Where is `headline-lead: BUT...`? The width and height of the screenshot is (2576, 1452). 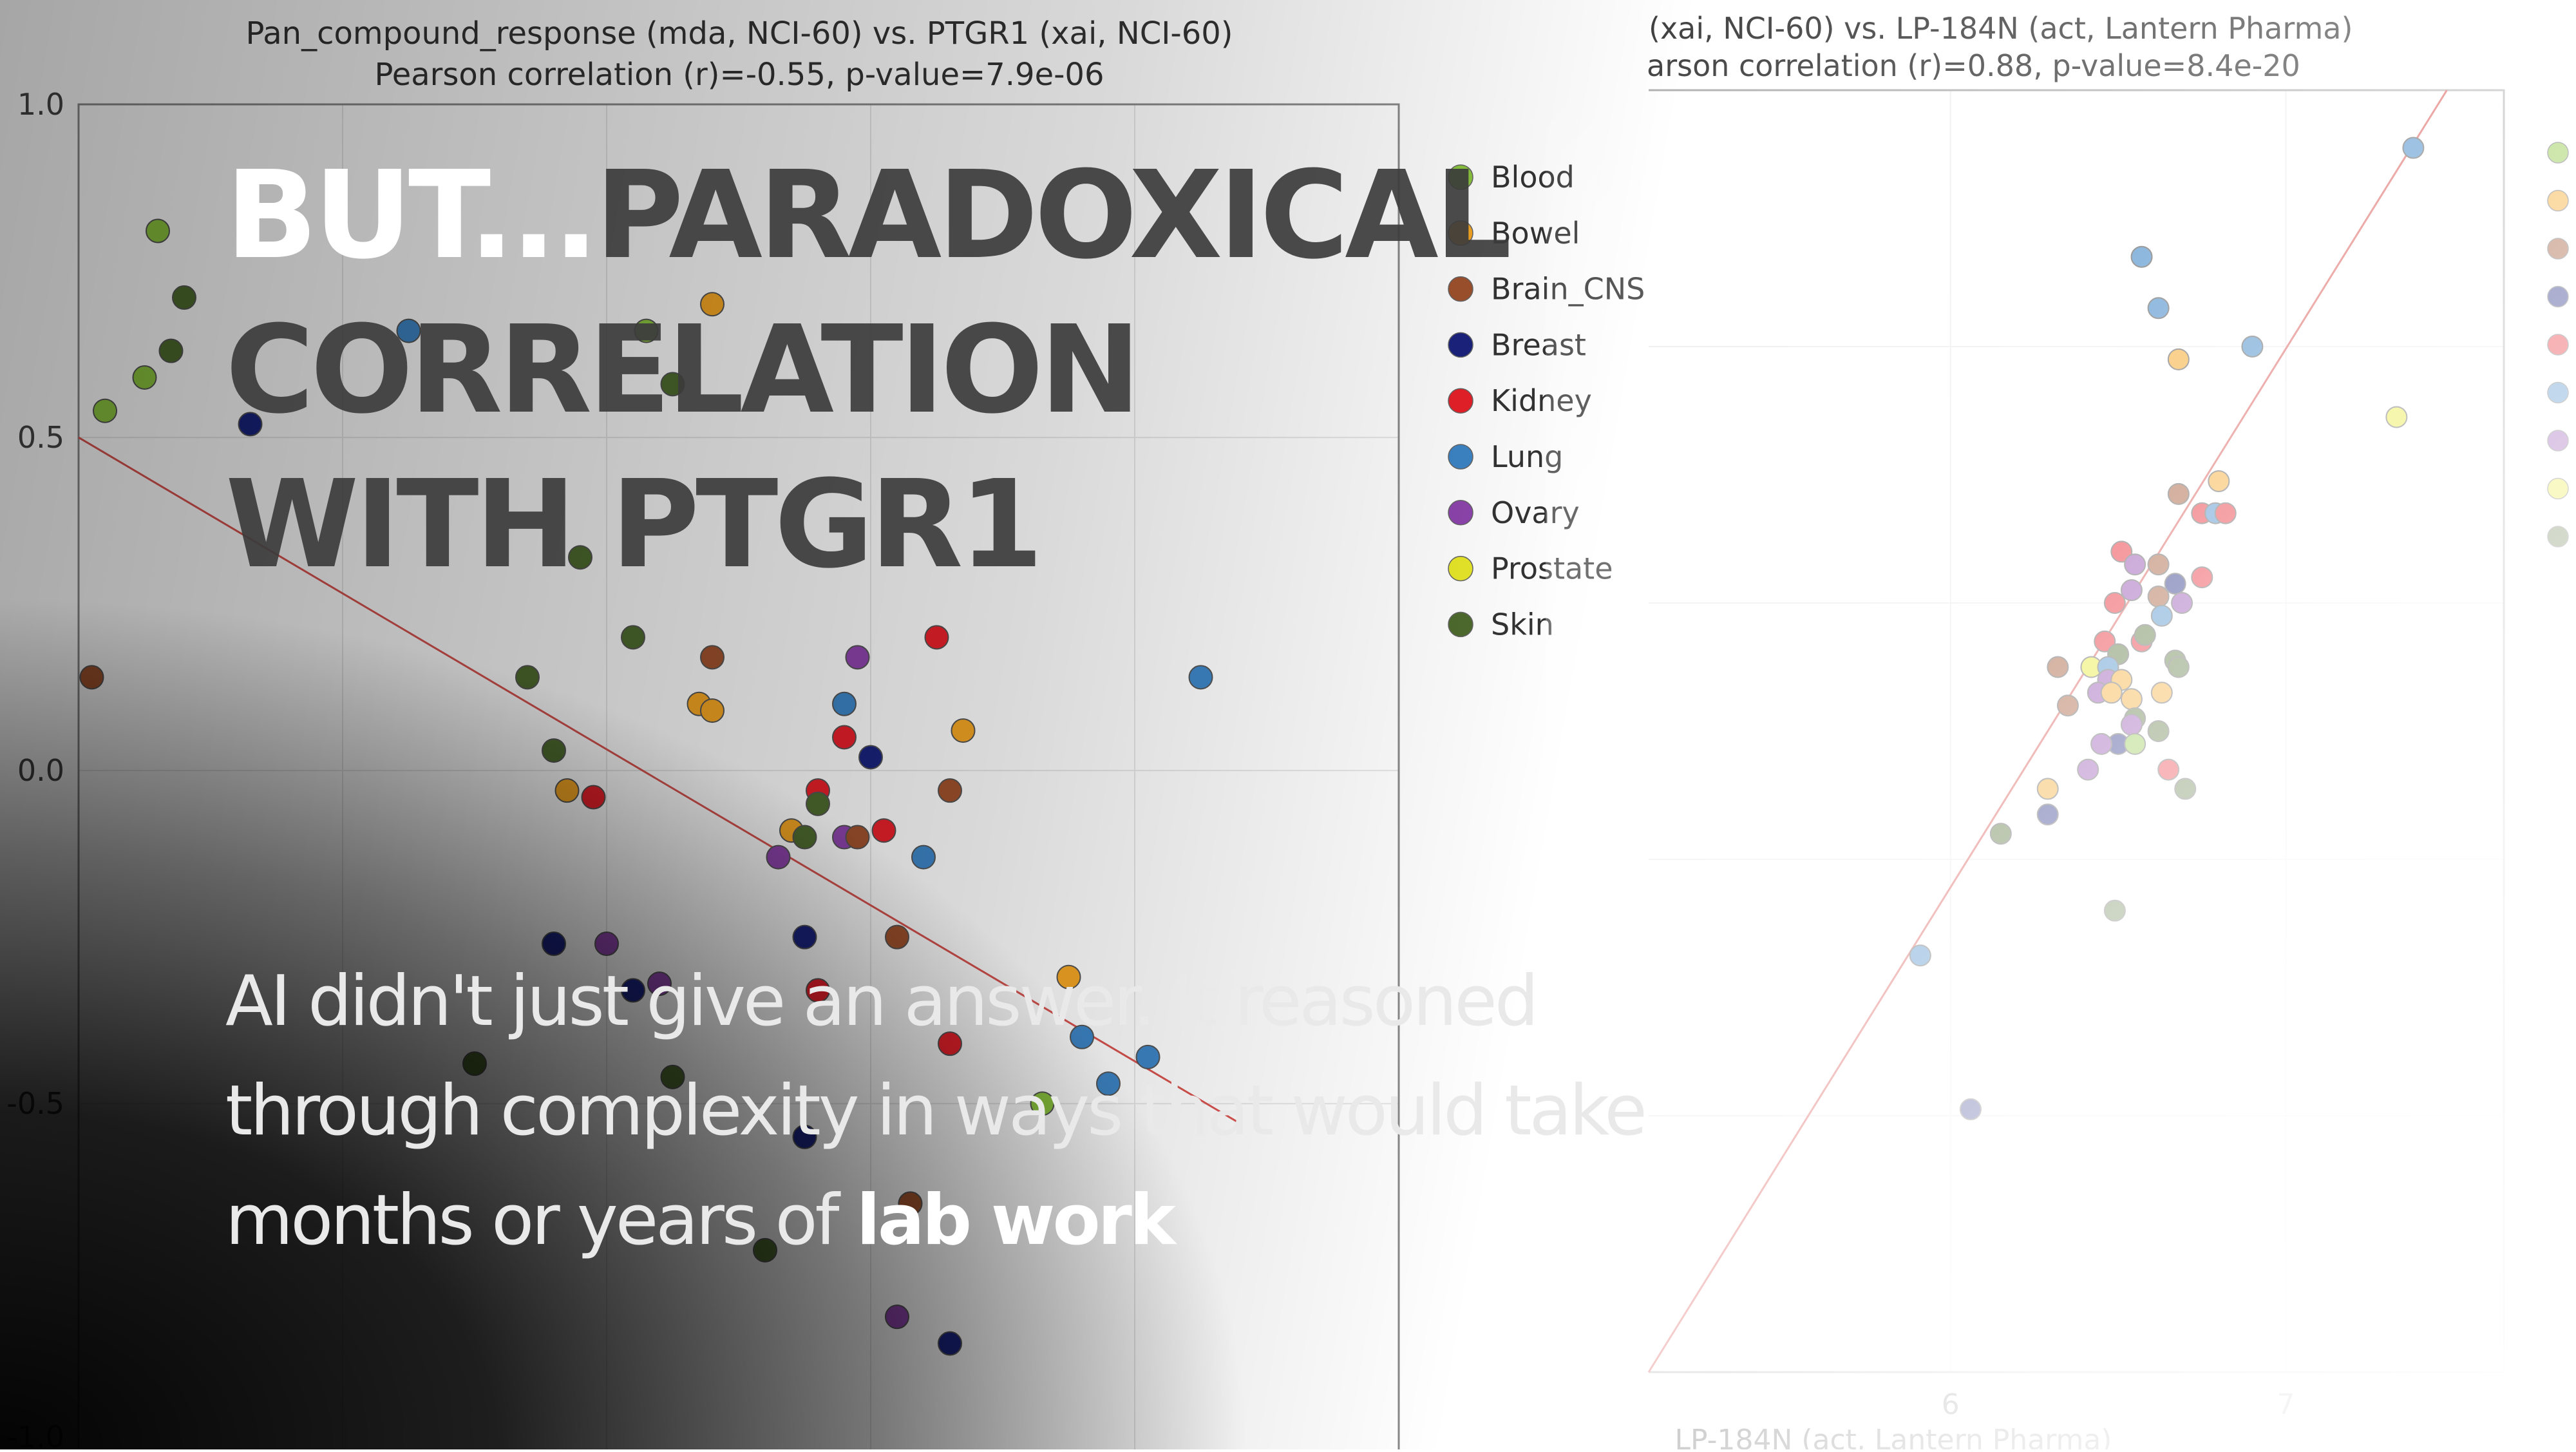
headline-lead: BUT... is located at coordinates (412, 215).